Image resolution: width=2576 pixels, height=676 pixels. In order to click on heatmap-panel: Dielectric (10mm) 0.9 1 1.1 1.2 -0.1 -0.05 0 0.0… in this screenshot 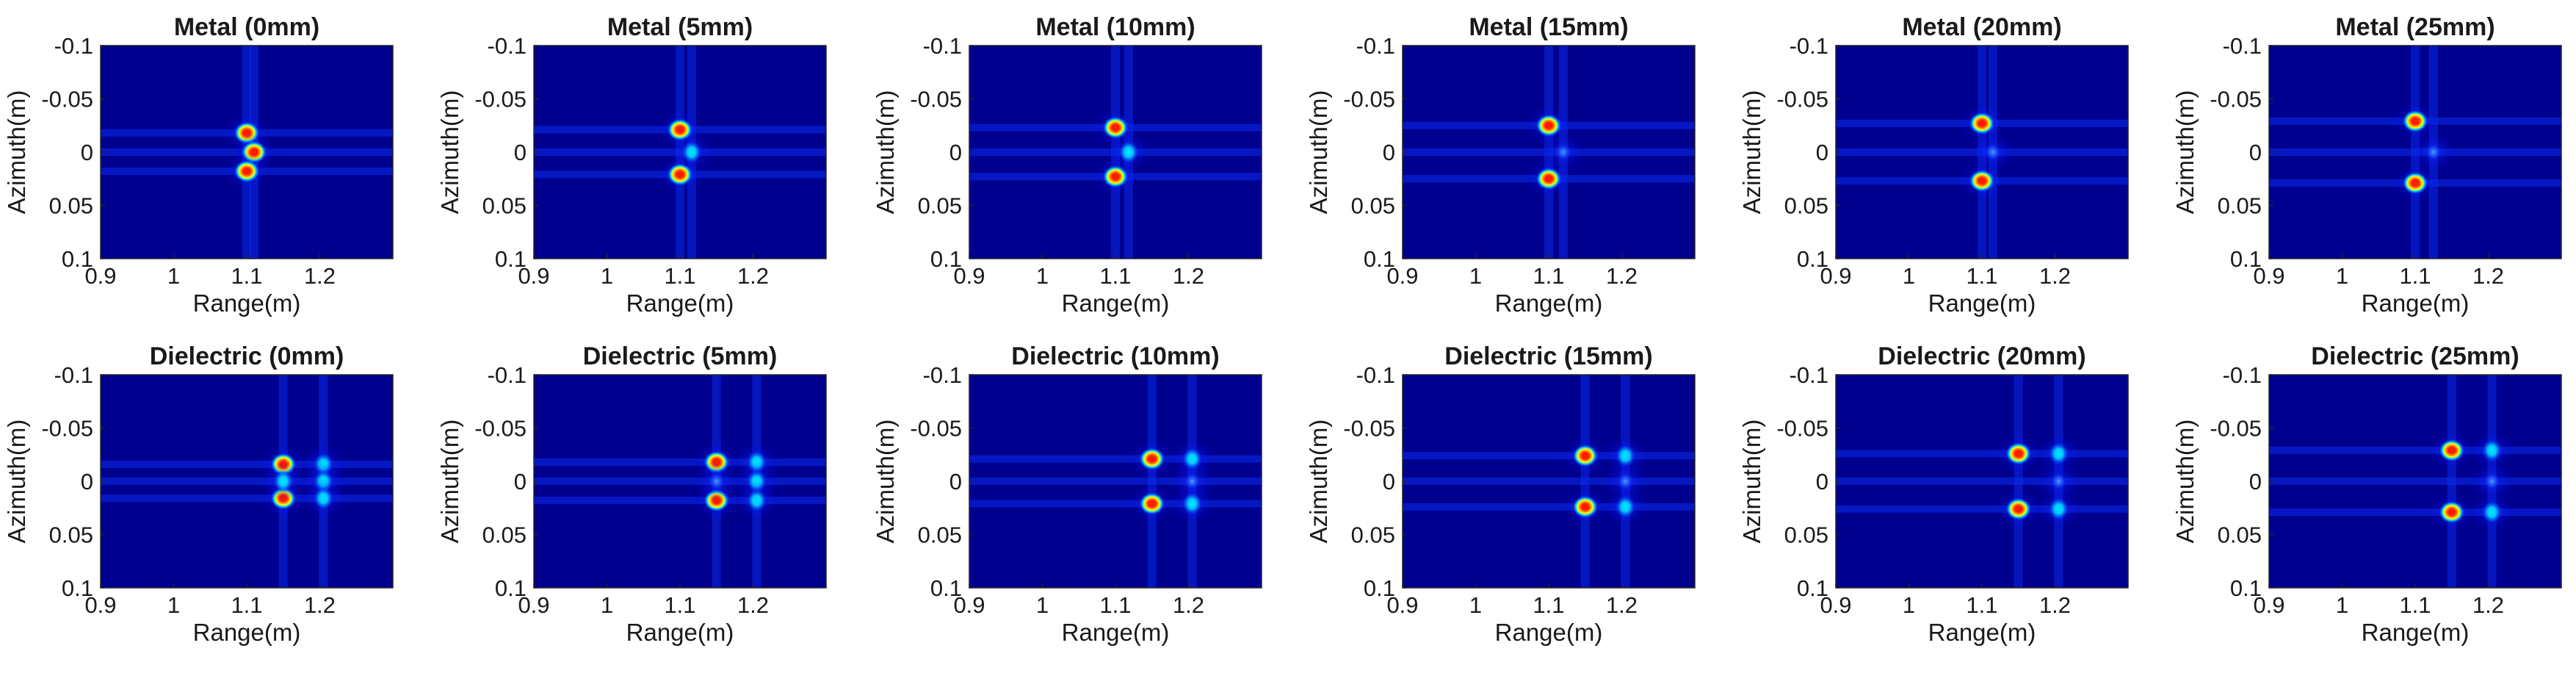, I will do `click(1067, 494)`.